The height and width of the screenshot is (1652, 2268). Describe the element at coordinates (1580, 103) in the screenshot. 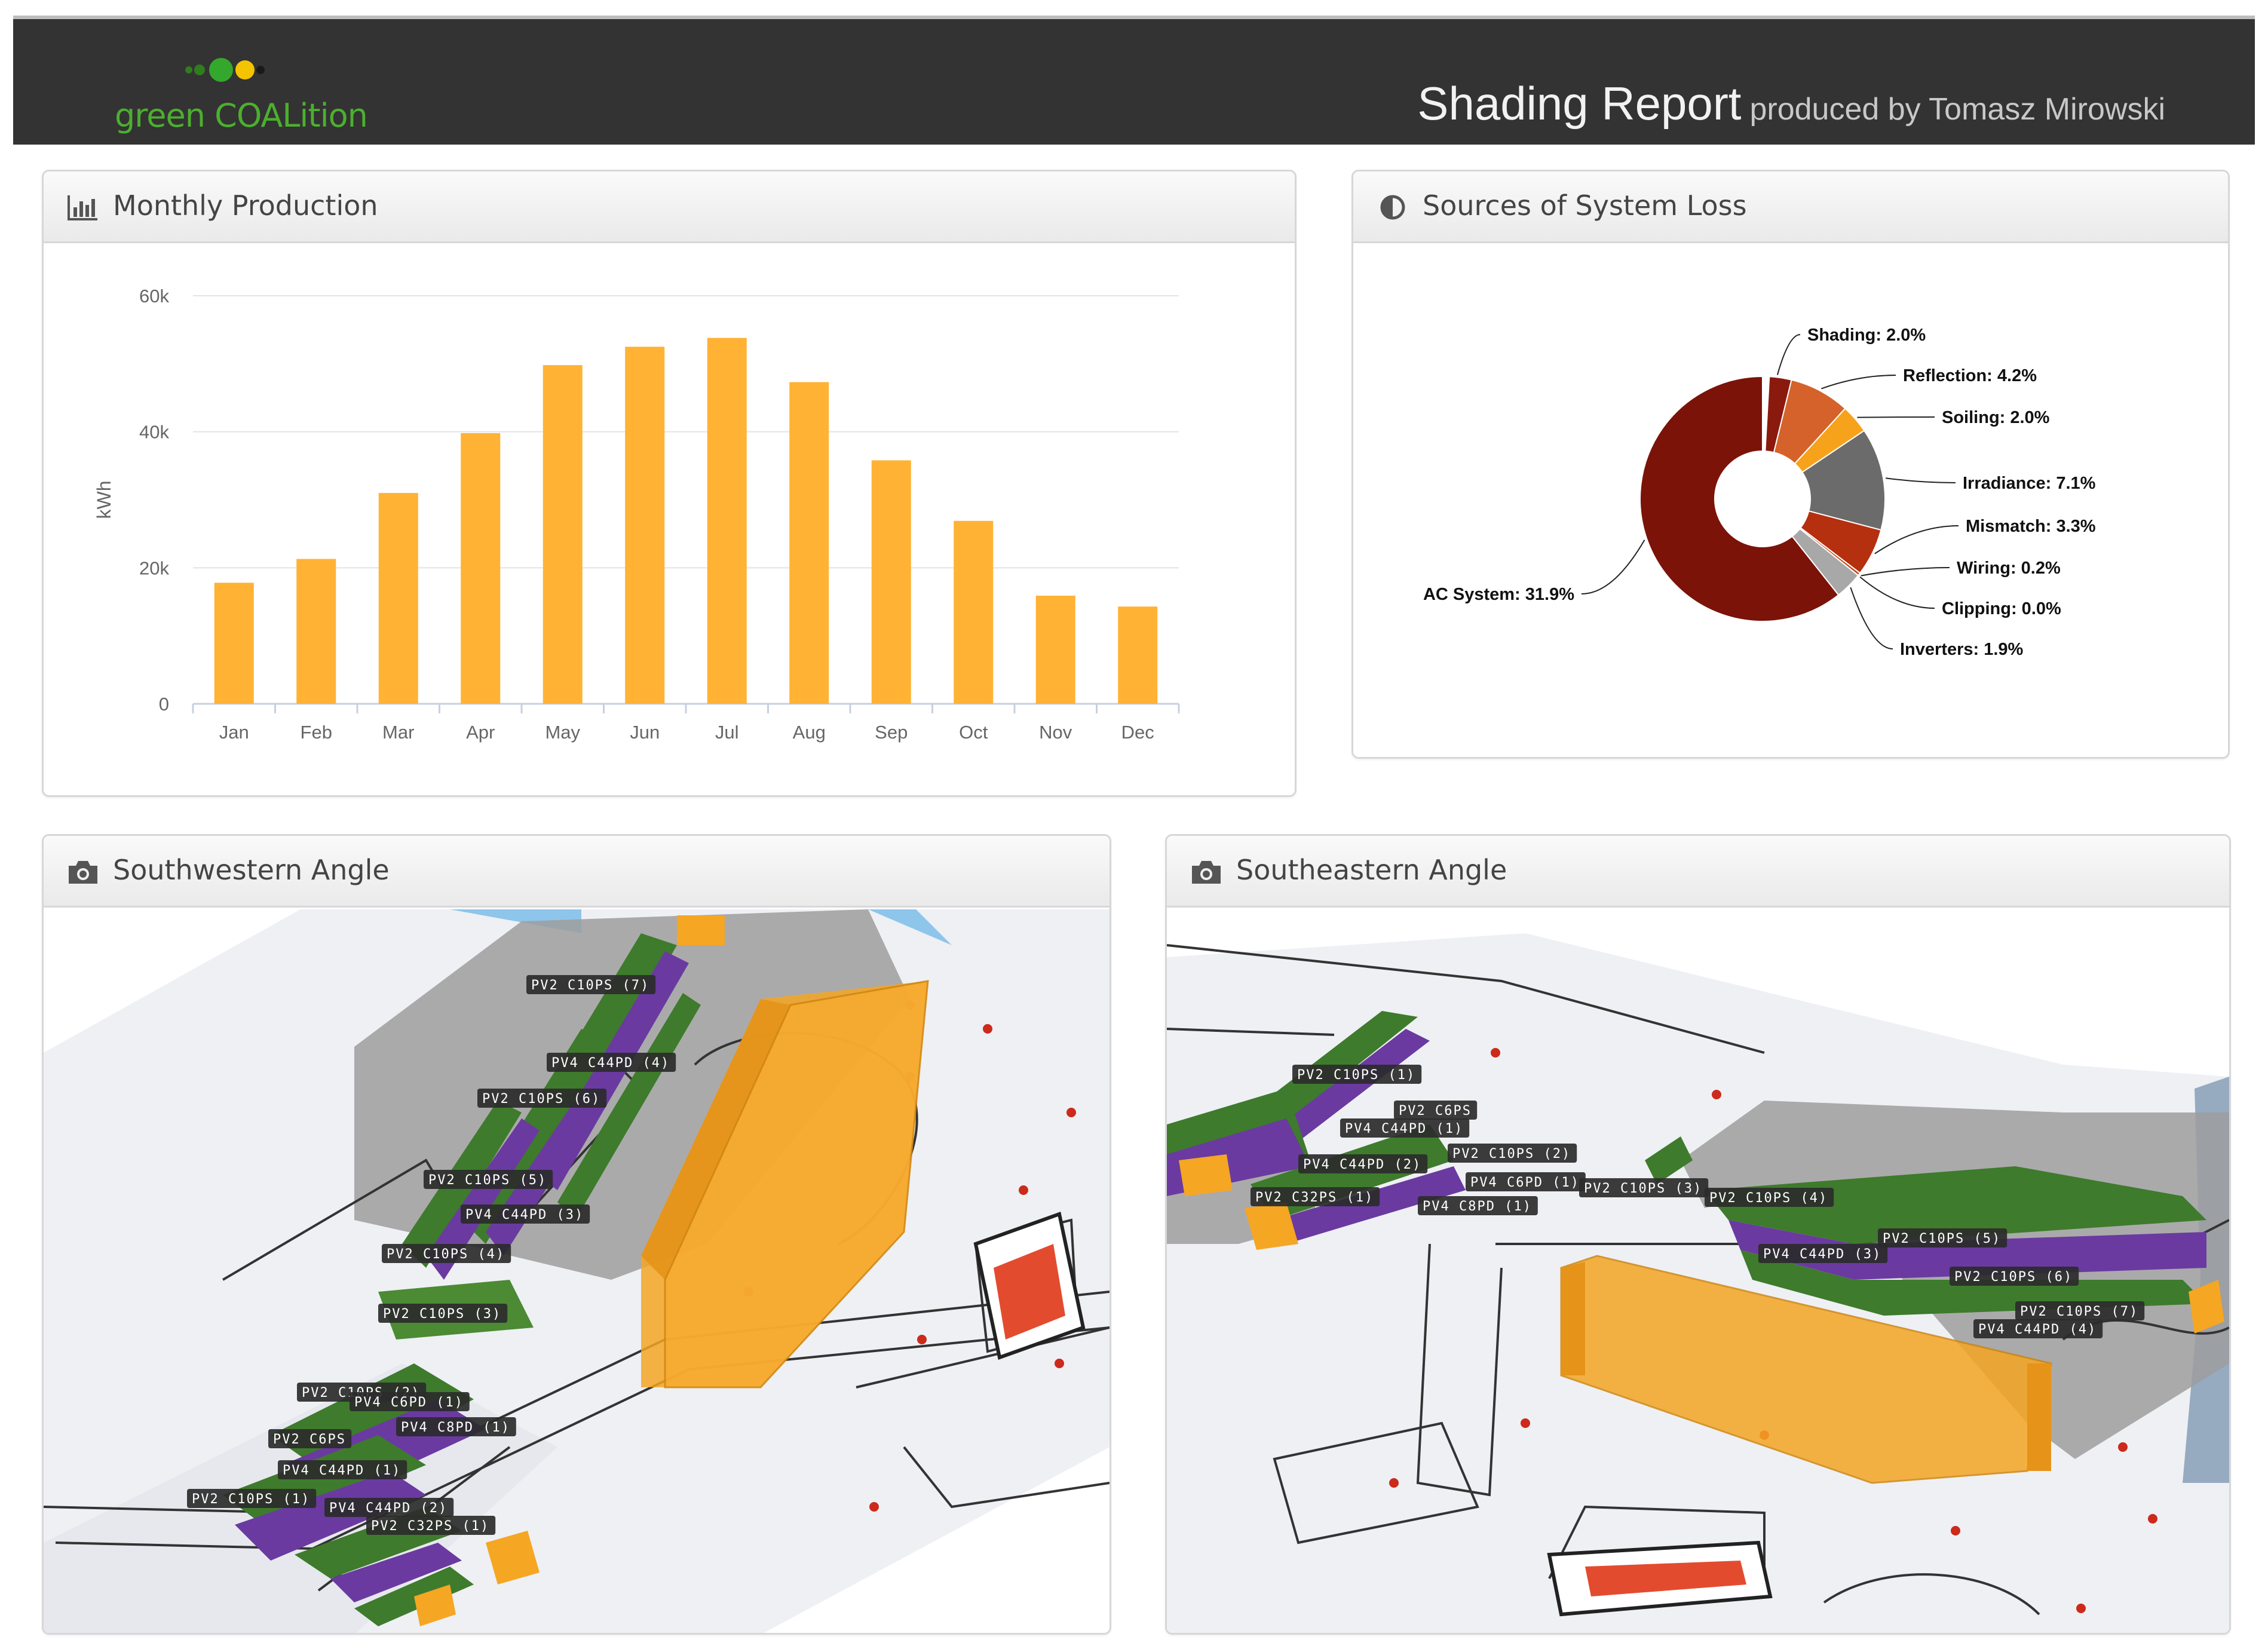

I see `report-title-text: Shading Report` at that location.